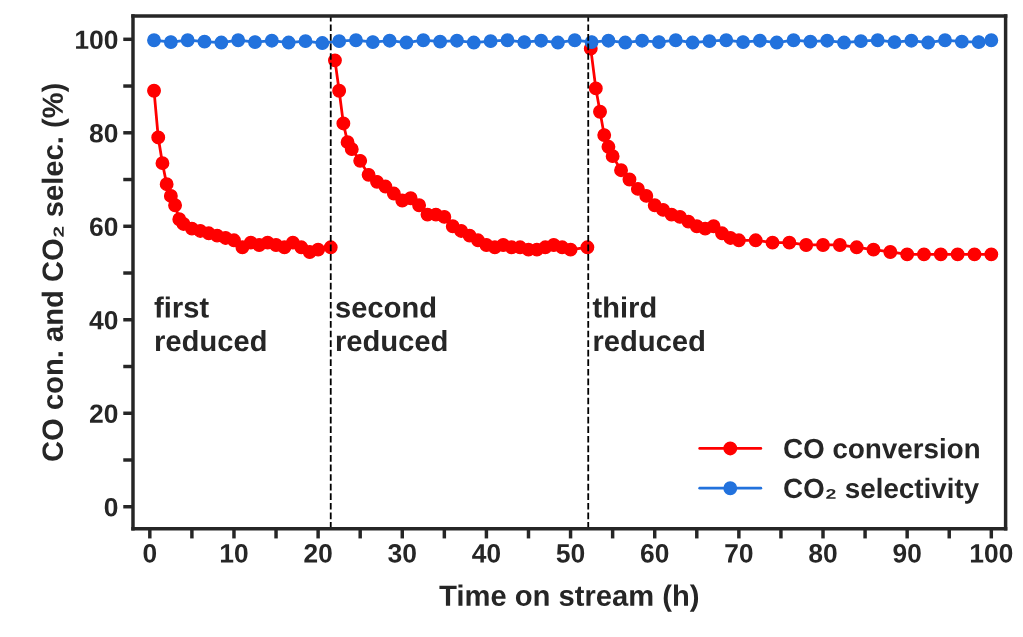  What do you see at coordinates (103, 414) in the screenshot?
I see `y-tick-label: 20` at bounding box center [103, 414].